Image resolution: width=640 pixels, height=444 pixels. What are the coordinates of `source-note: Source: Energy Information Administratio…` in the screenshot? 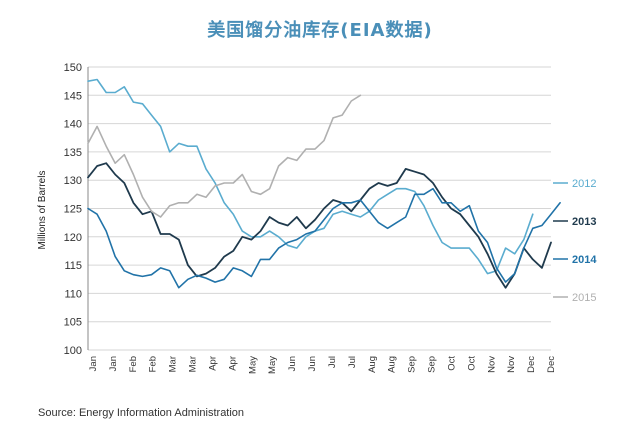 It's located at (141, 413).